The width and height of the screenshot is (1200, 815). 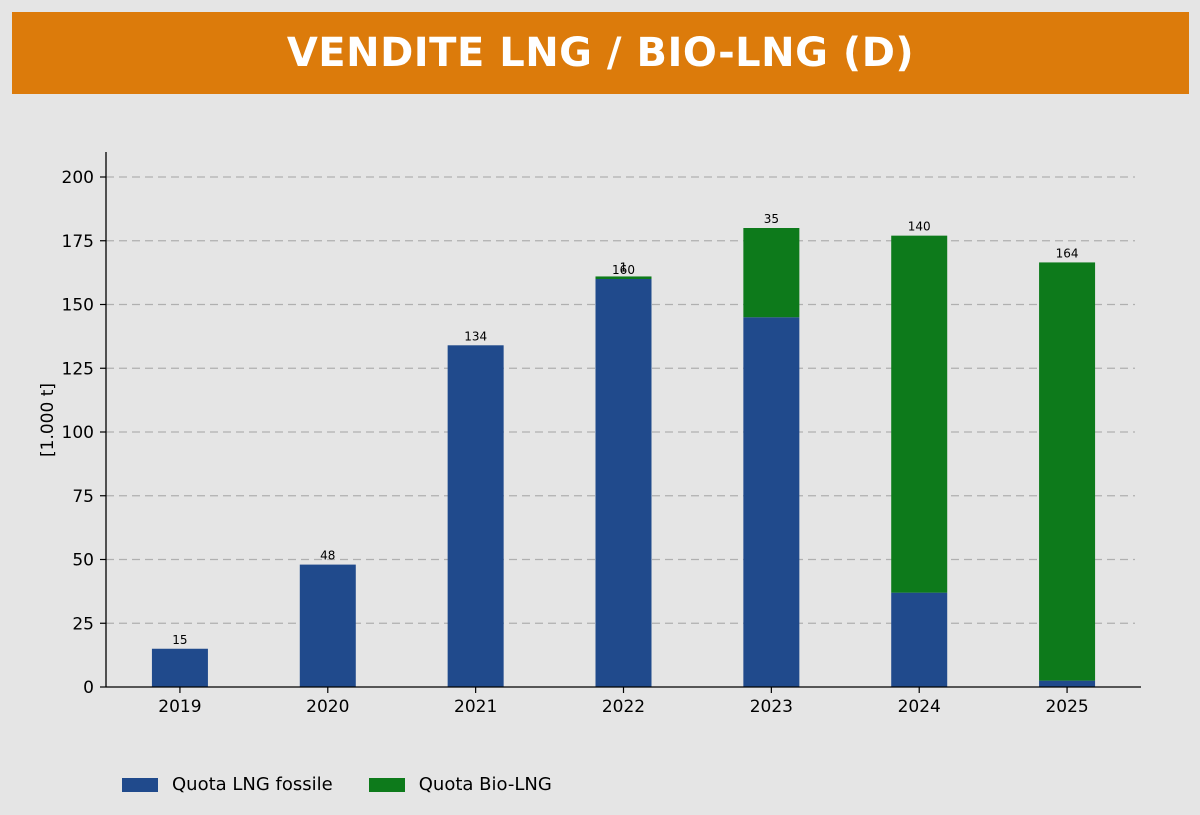 I want to click on y-tick-label: 175, so click(x=78, y=242).